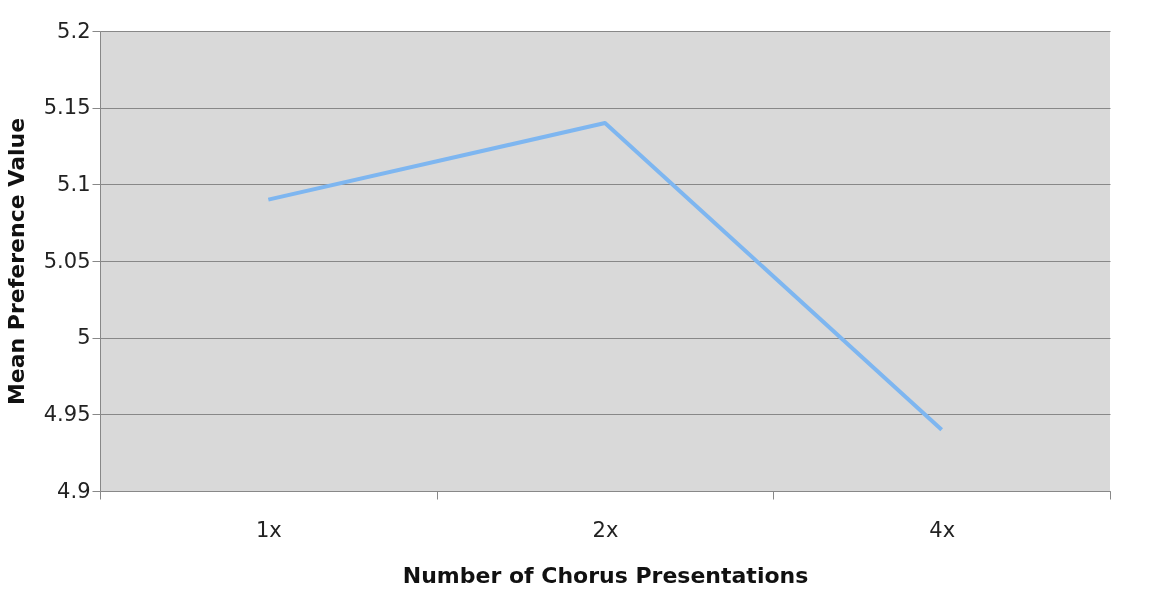 This screenshot has height=590, width=1171. I want to click on x-axis-title: Number of Chorus Presentations, so click(605, 575).